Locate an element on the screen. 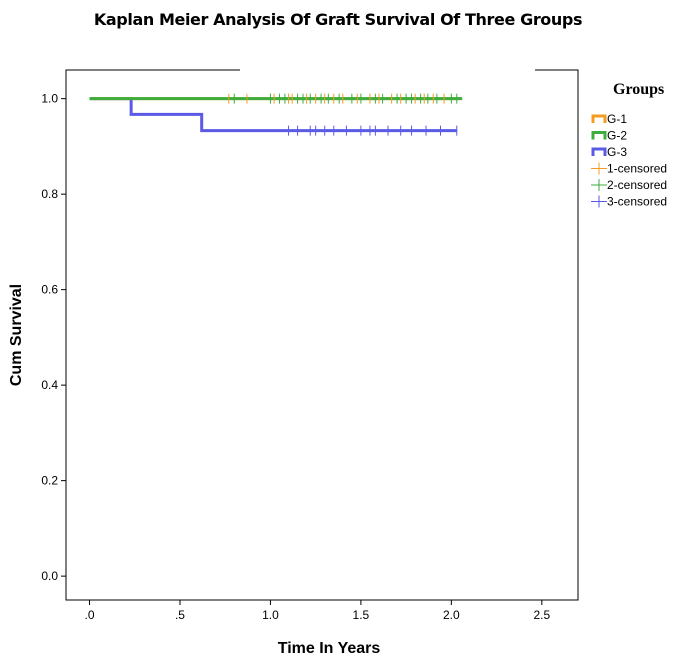  legend-label-g-2: G-2 is located at coordinates (617, 136).